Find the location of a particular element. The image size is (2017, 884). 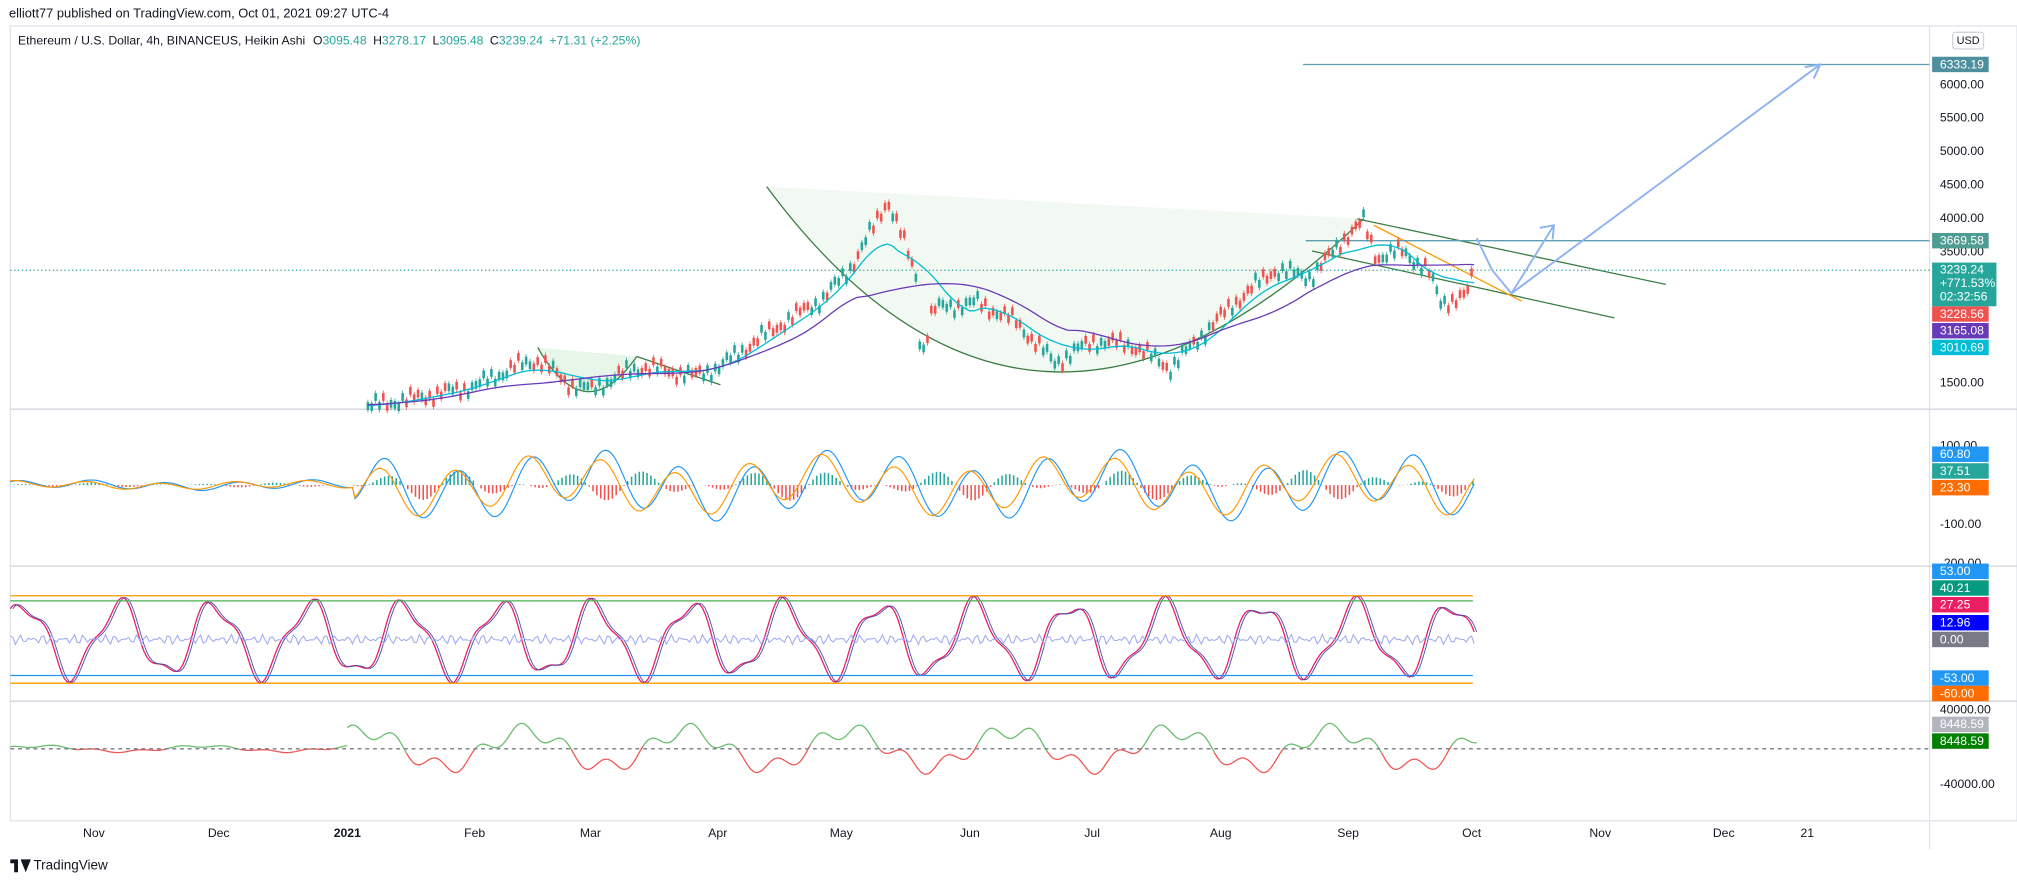

footer-logo is located at coordinates (20, 866).